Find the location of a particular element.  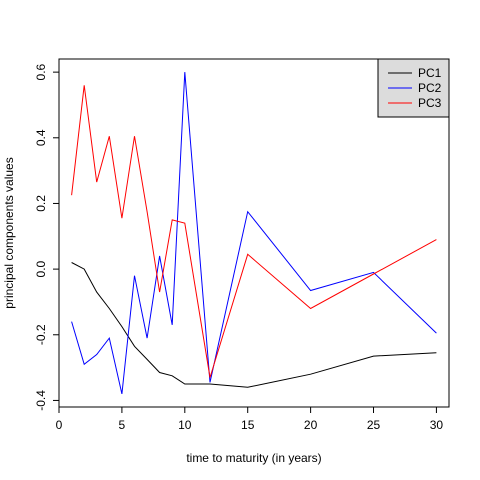

x-tick-label: 15 is located at coordinates (248, 425).